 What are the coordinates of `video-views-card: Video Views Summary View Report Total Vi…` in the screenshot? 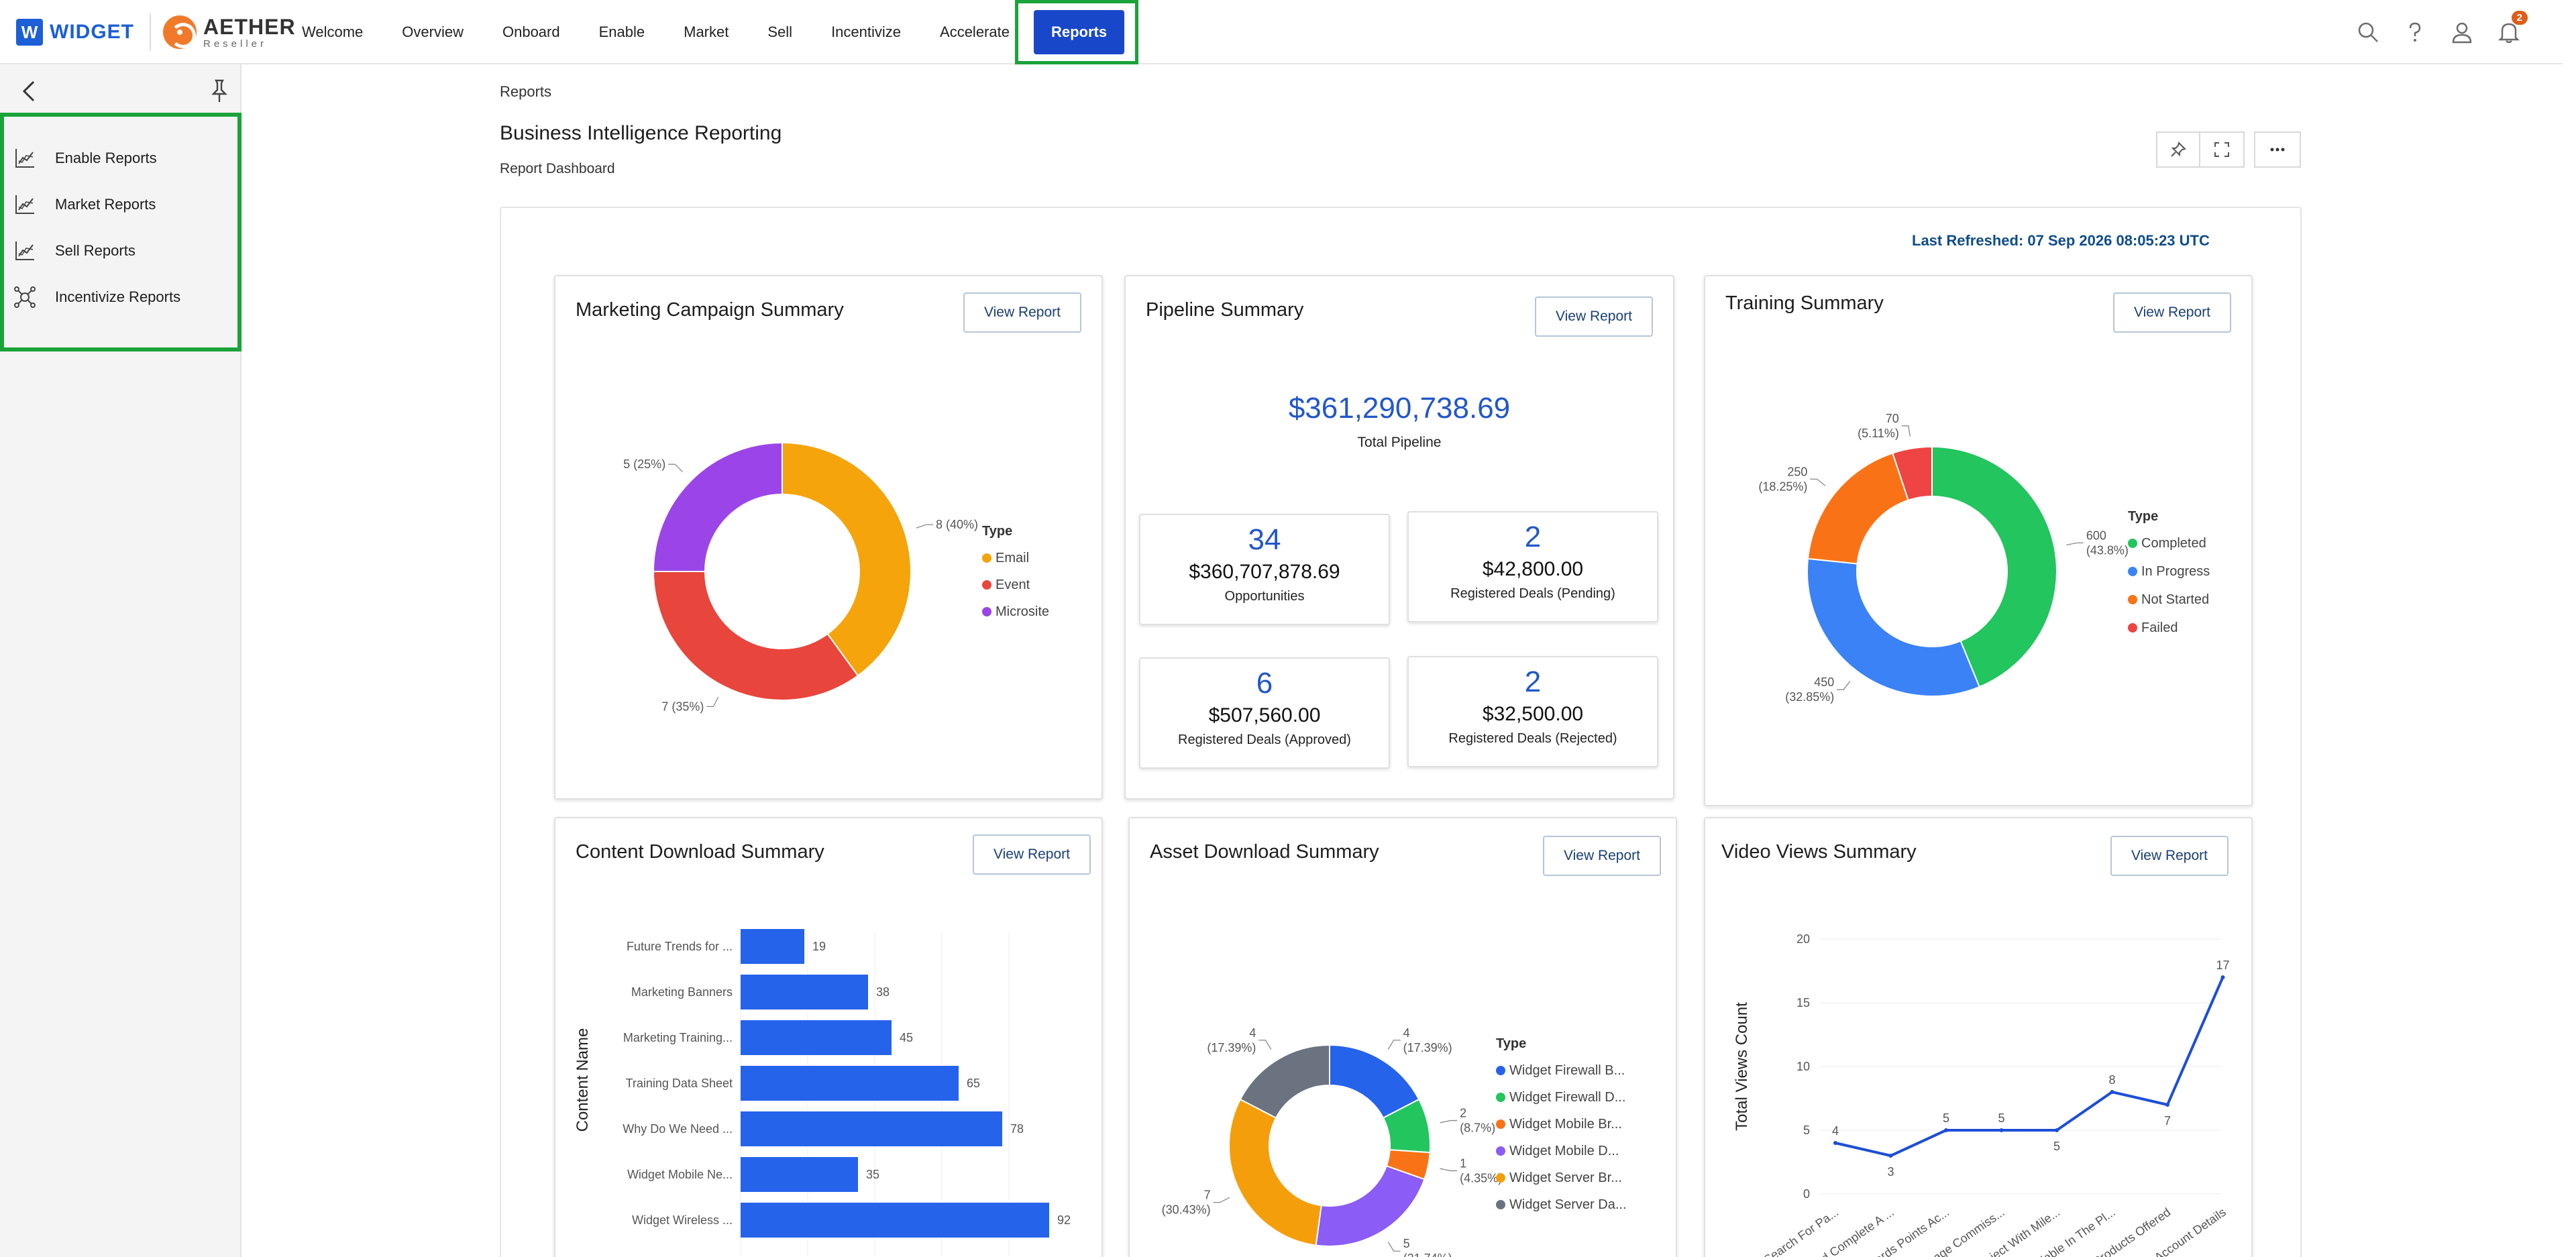 It's located at (1978, 1037).